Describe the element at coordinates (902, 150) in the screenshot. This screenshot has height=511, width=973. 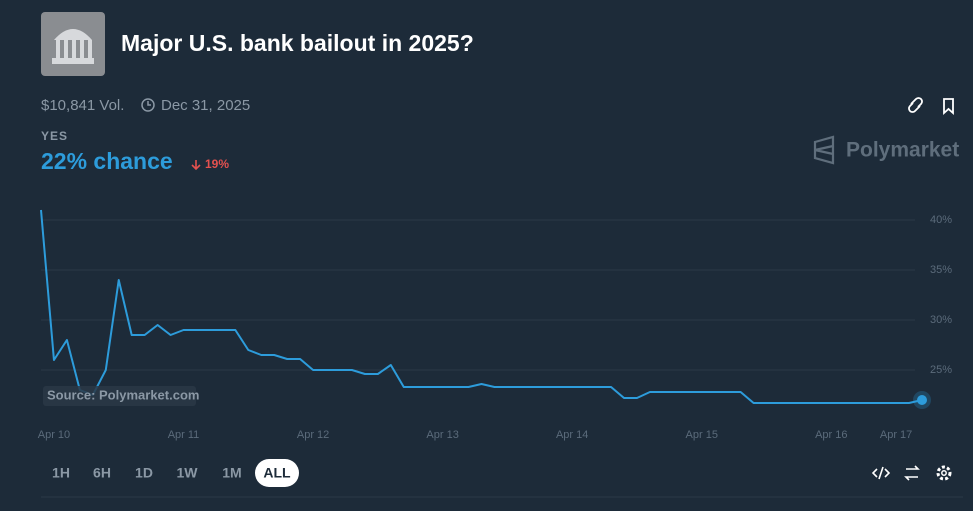
I see `brand: Polymarket` at that location.